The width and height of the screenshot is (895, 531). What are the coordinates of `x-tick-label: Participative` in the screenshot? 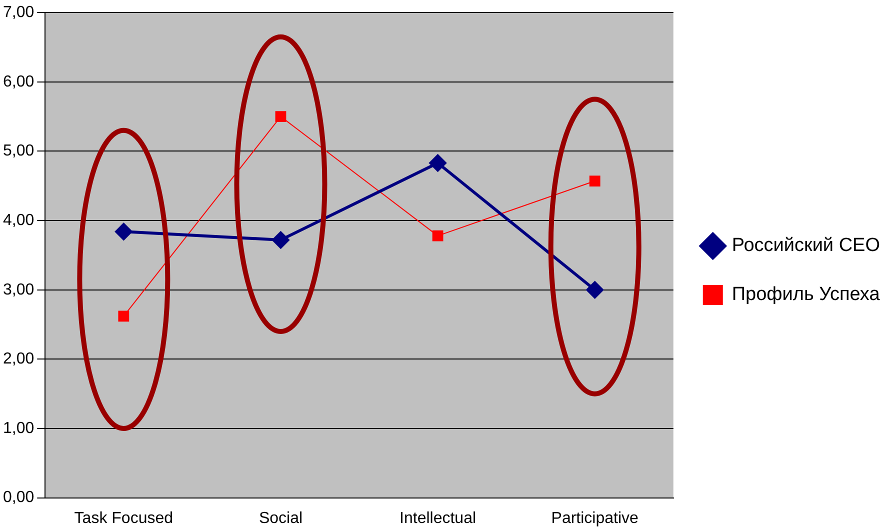 It's located at (595, 518).